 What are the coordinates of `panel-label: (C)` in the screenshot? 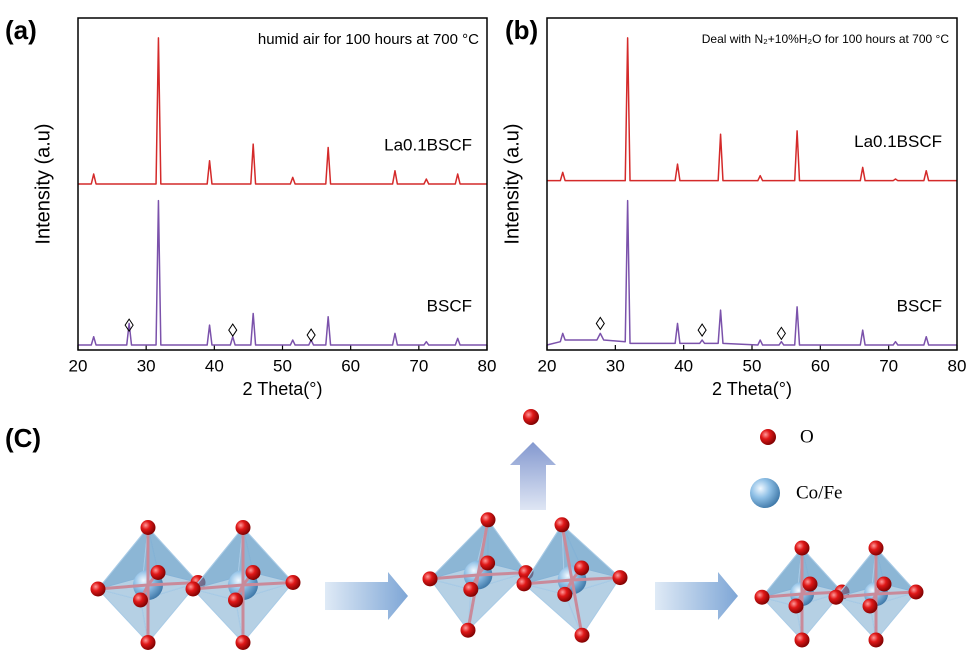 It's located at (23, 438).